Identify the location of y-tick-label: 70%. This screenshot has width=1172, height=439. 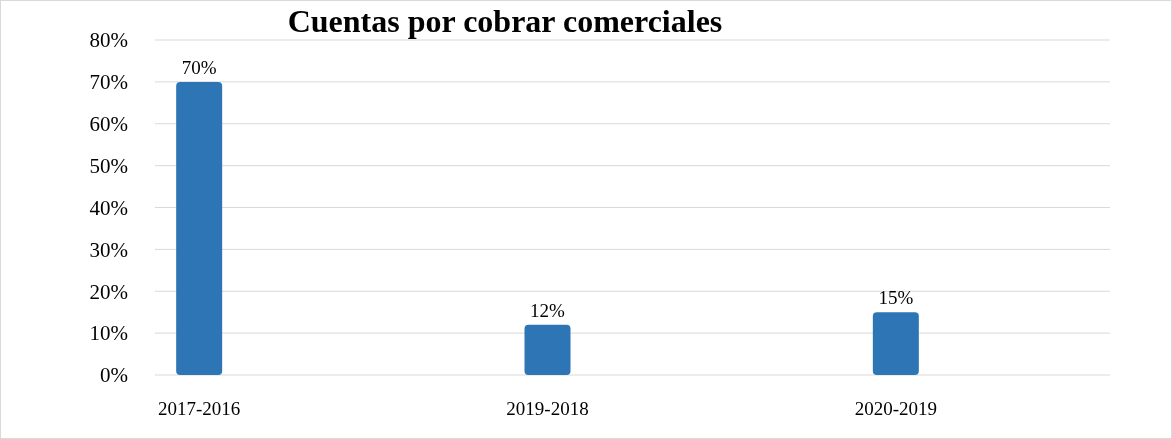
(108, 82).